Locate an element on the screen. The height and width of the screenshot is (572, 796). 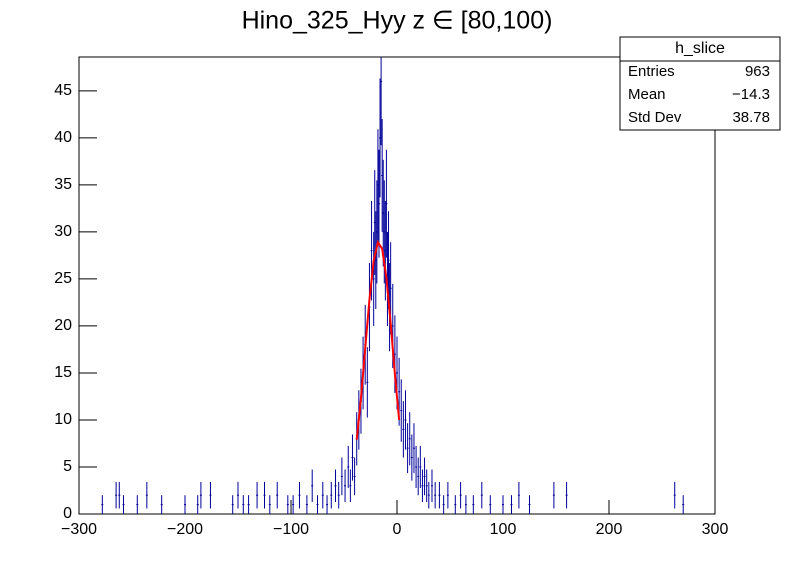
x-tick-label: 300 is located at coordinates (715, 529).